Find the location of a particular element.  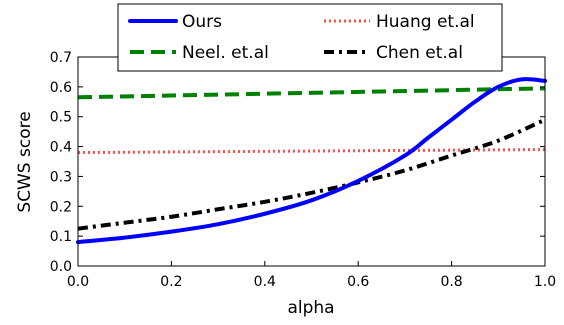

y-tick-label: 0.1 is located at coordinates (61, 237).